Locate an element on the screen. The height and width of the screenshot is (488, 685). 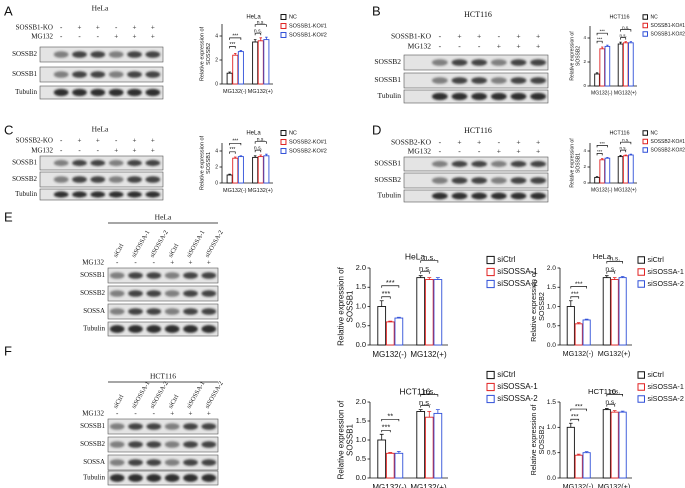
band-label: SOSSA is located at coordinates (94, 462).